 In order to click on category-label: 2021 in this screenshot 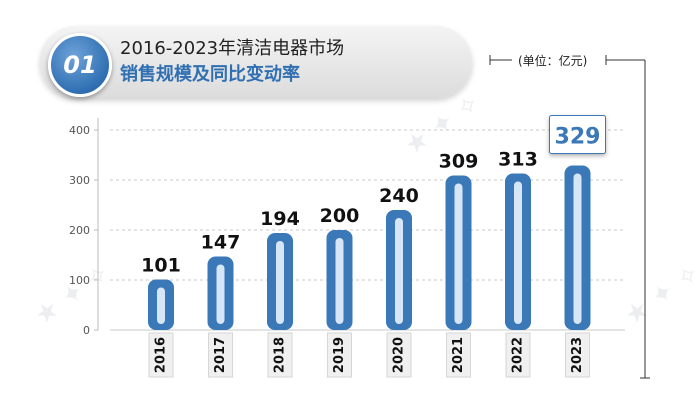, I will do `click(458, 355)`.